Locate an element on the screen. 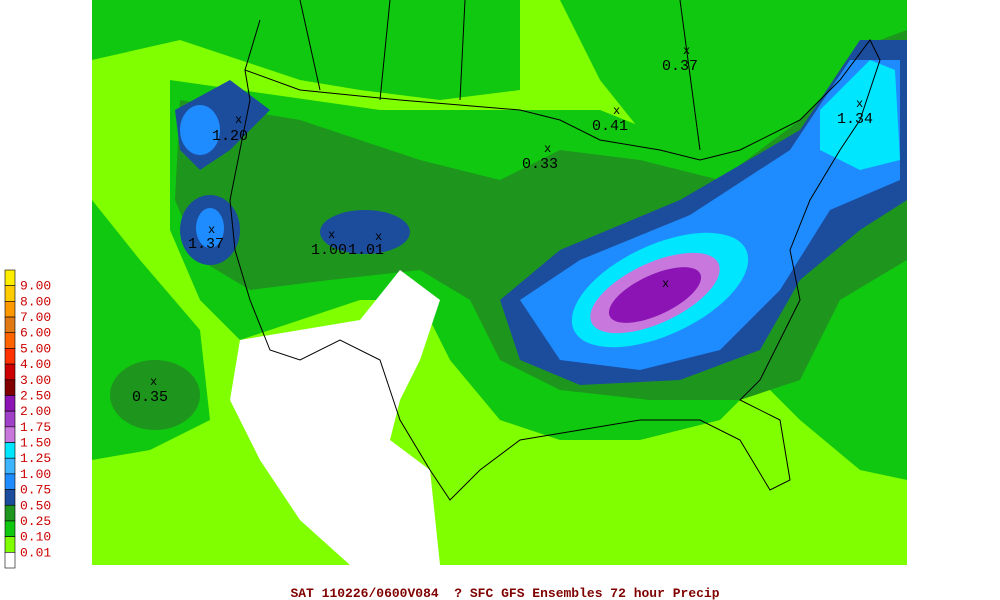 The height and width of the screenshot is (600, 1000). legend-label: 3.00 is located at coordinates (35, 380).